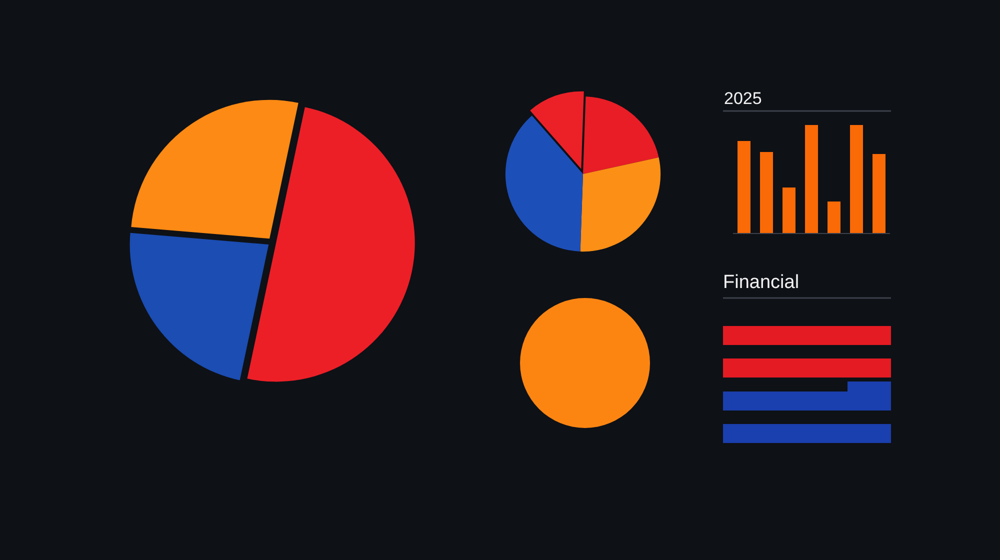 This screenshot has height=560, width=1000. Describe the element at coordinates (761, 282) in the screenshot. I see `chart-title: Financial` at that location.